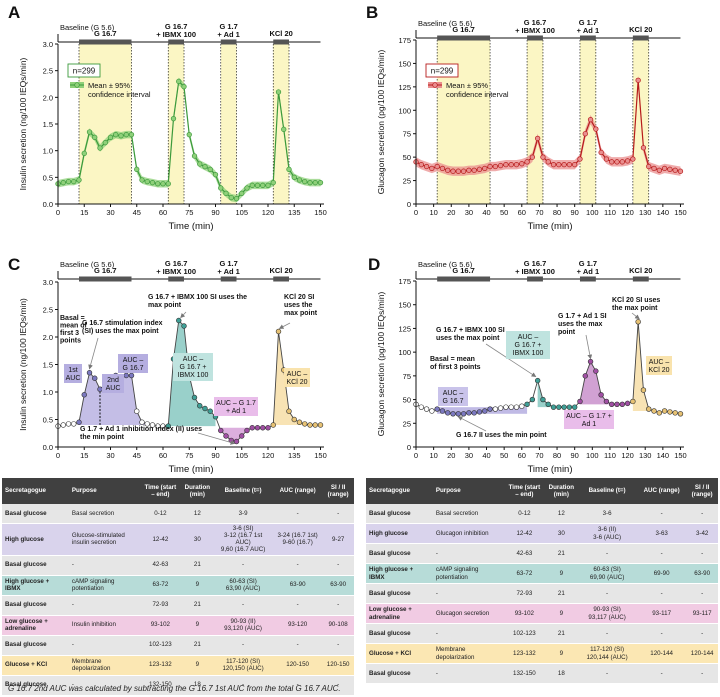 The width and height of the screenshot is (720, 697). I want to click on x-axis-label: Time (min), so click(190, 226).